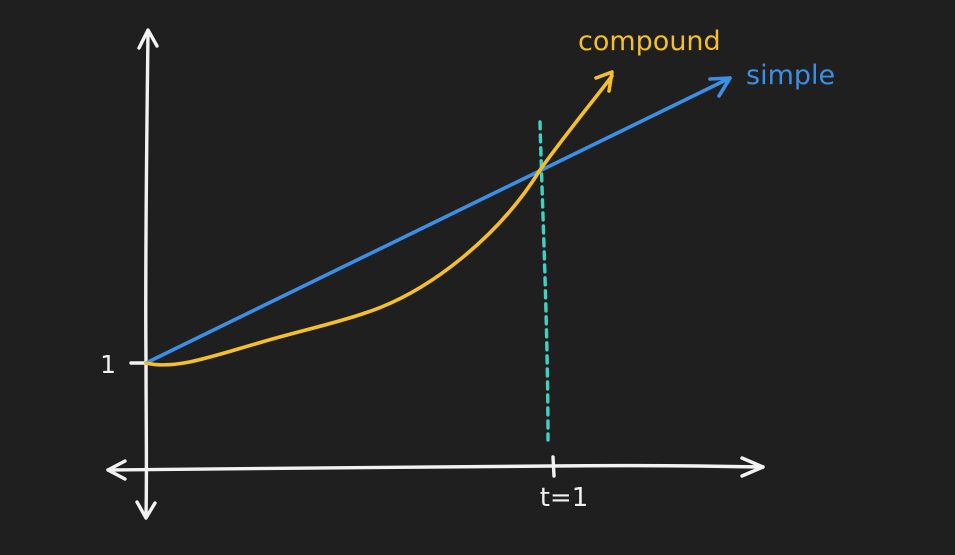  I want to click on y-axis-arrow-top, so click(148, 39).